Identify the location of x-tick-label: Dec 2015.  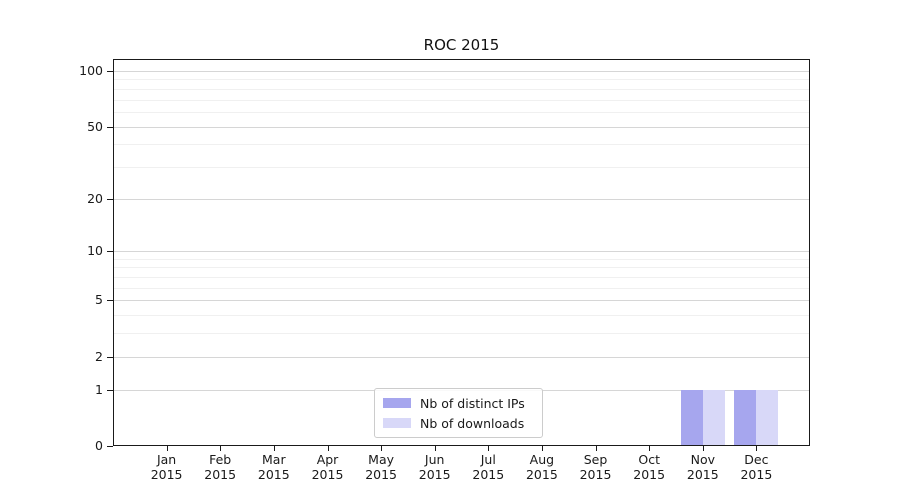
(756, 467).